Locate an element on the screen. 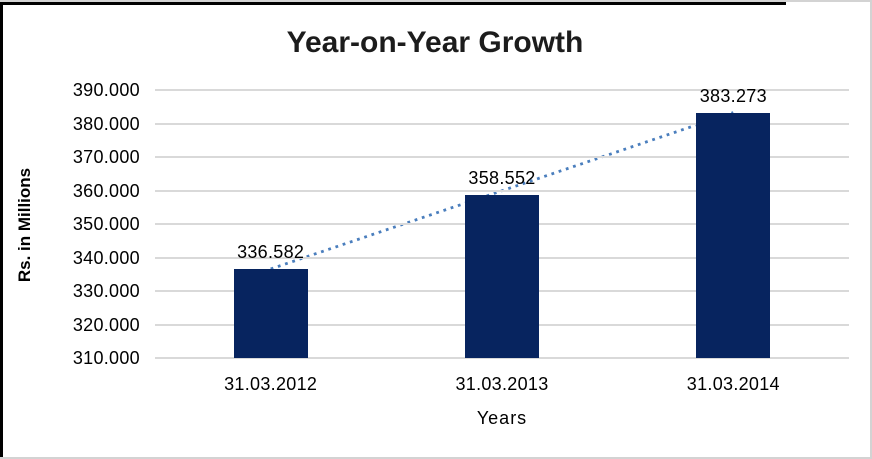 Image resolution: width=872 pixels, height=459 pixels. y-tick-label: 360.000 is located at coordinates (106, 190).